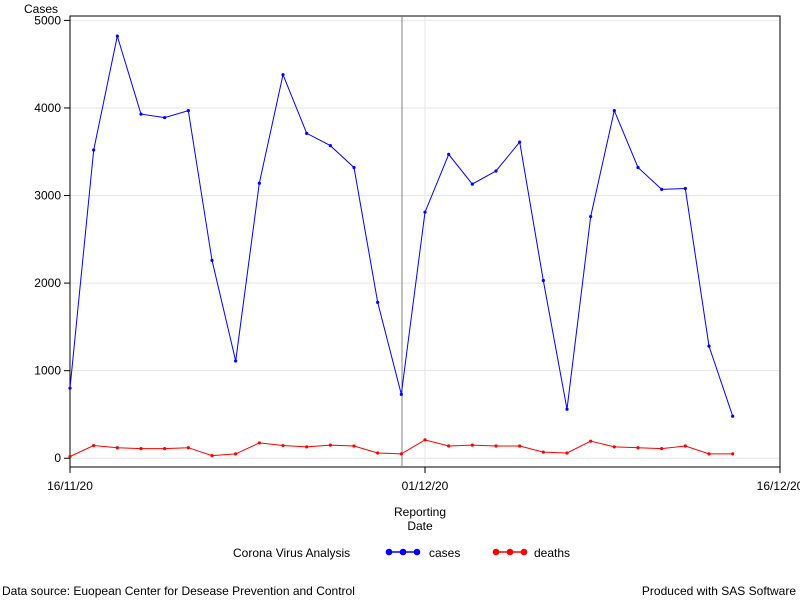  What do you see at coordinates (70, 486) in the screenshot?
I see `x-tick-label: 16/11/20` at bounding box center [70, 486].